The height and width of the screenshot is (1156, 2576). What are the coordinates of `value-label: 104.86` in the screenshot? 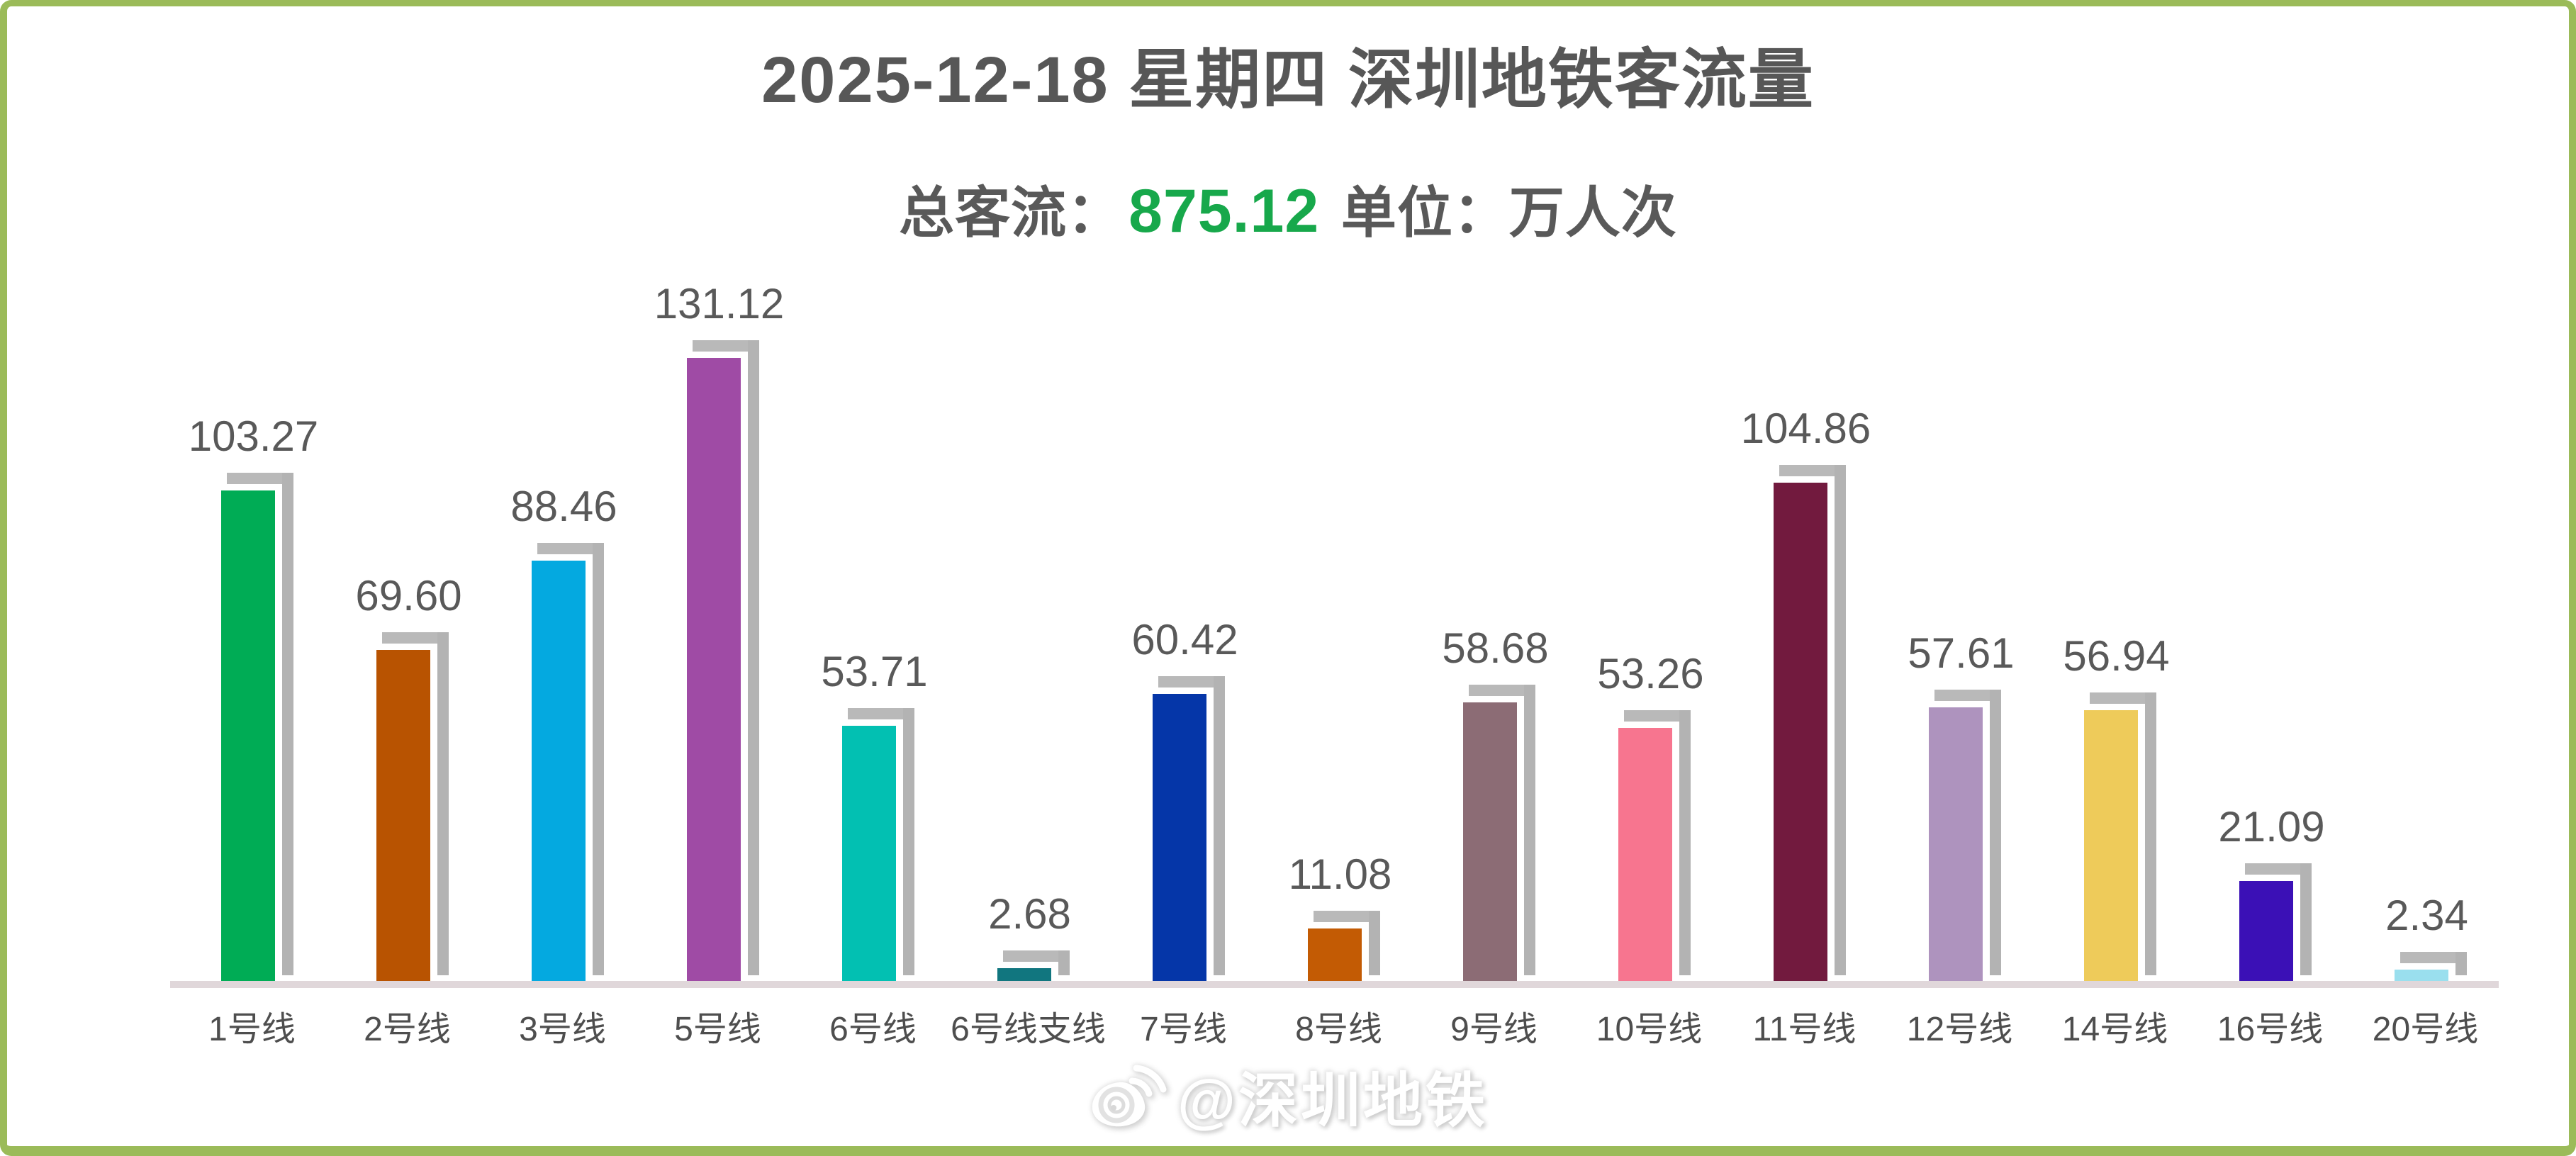 It's located at (1806, 428).